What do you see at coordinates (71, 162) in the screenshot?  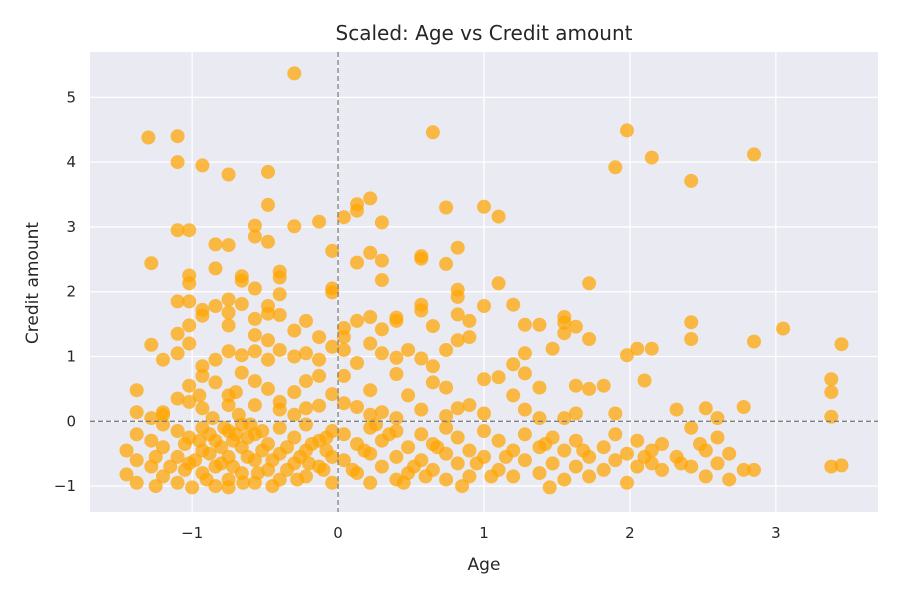 I see `y-tick-label: 4` at bounding box center [71, 162].